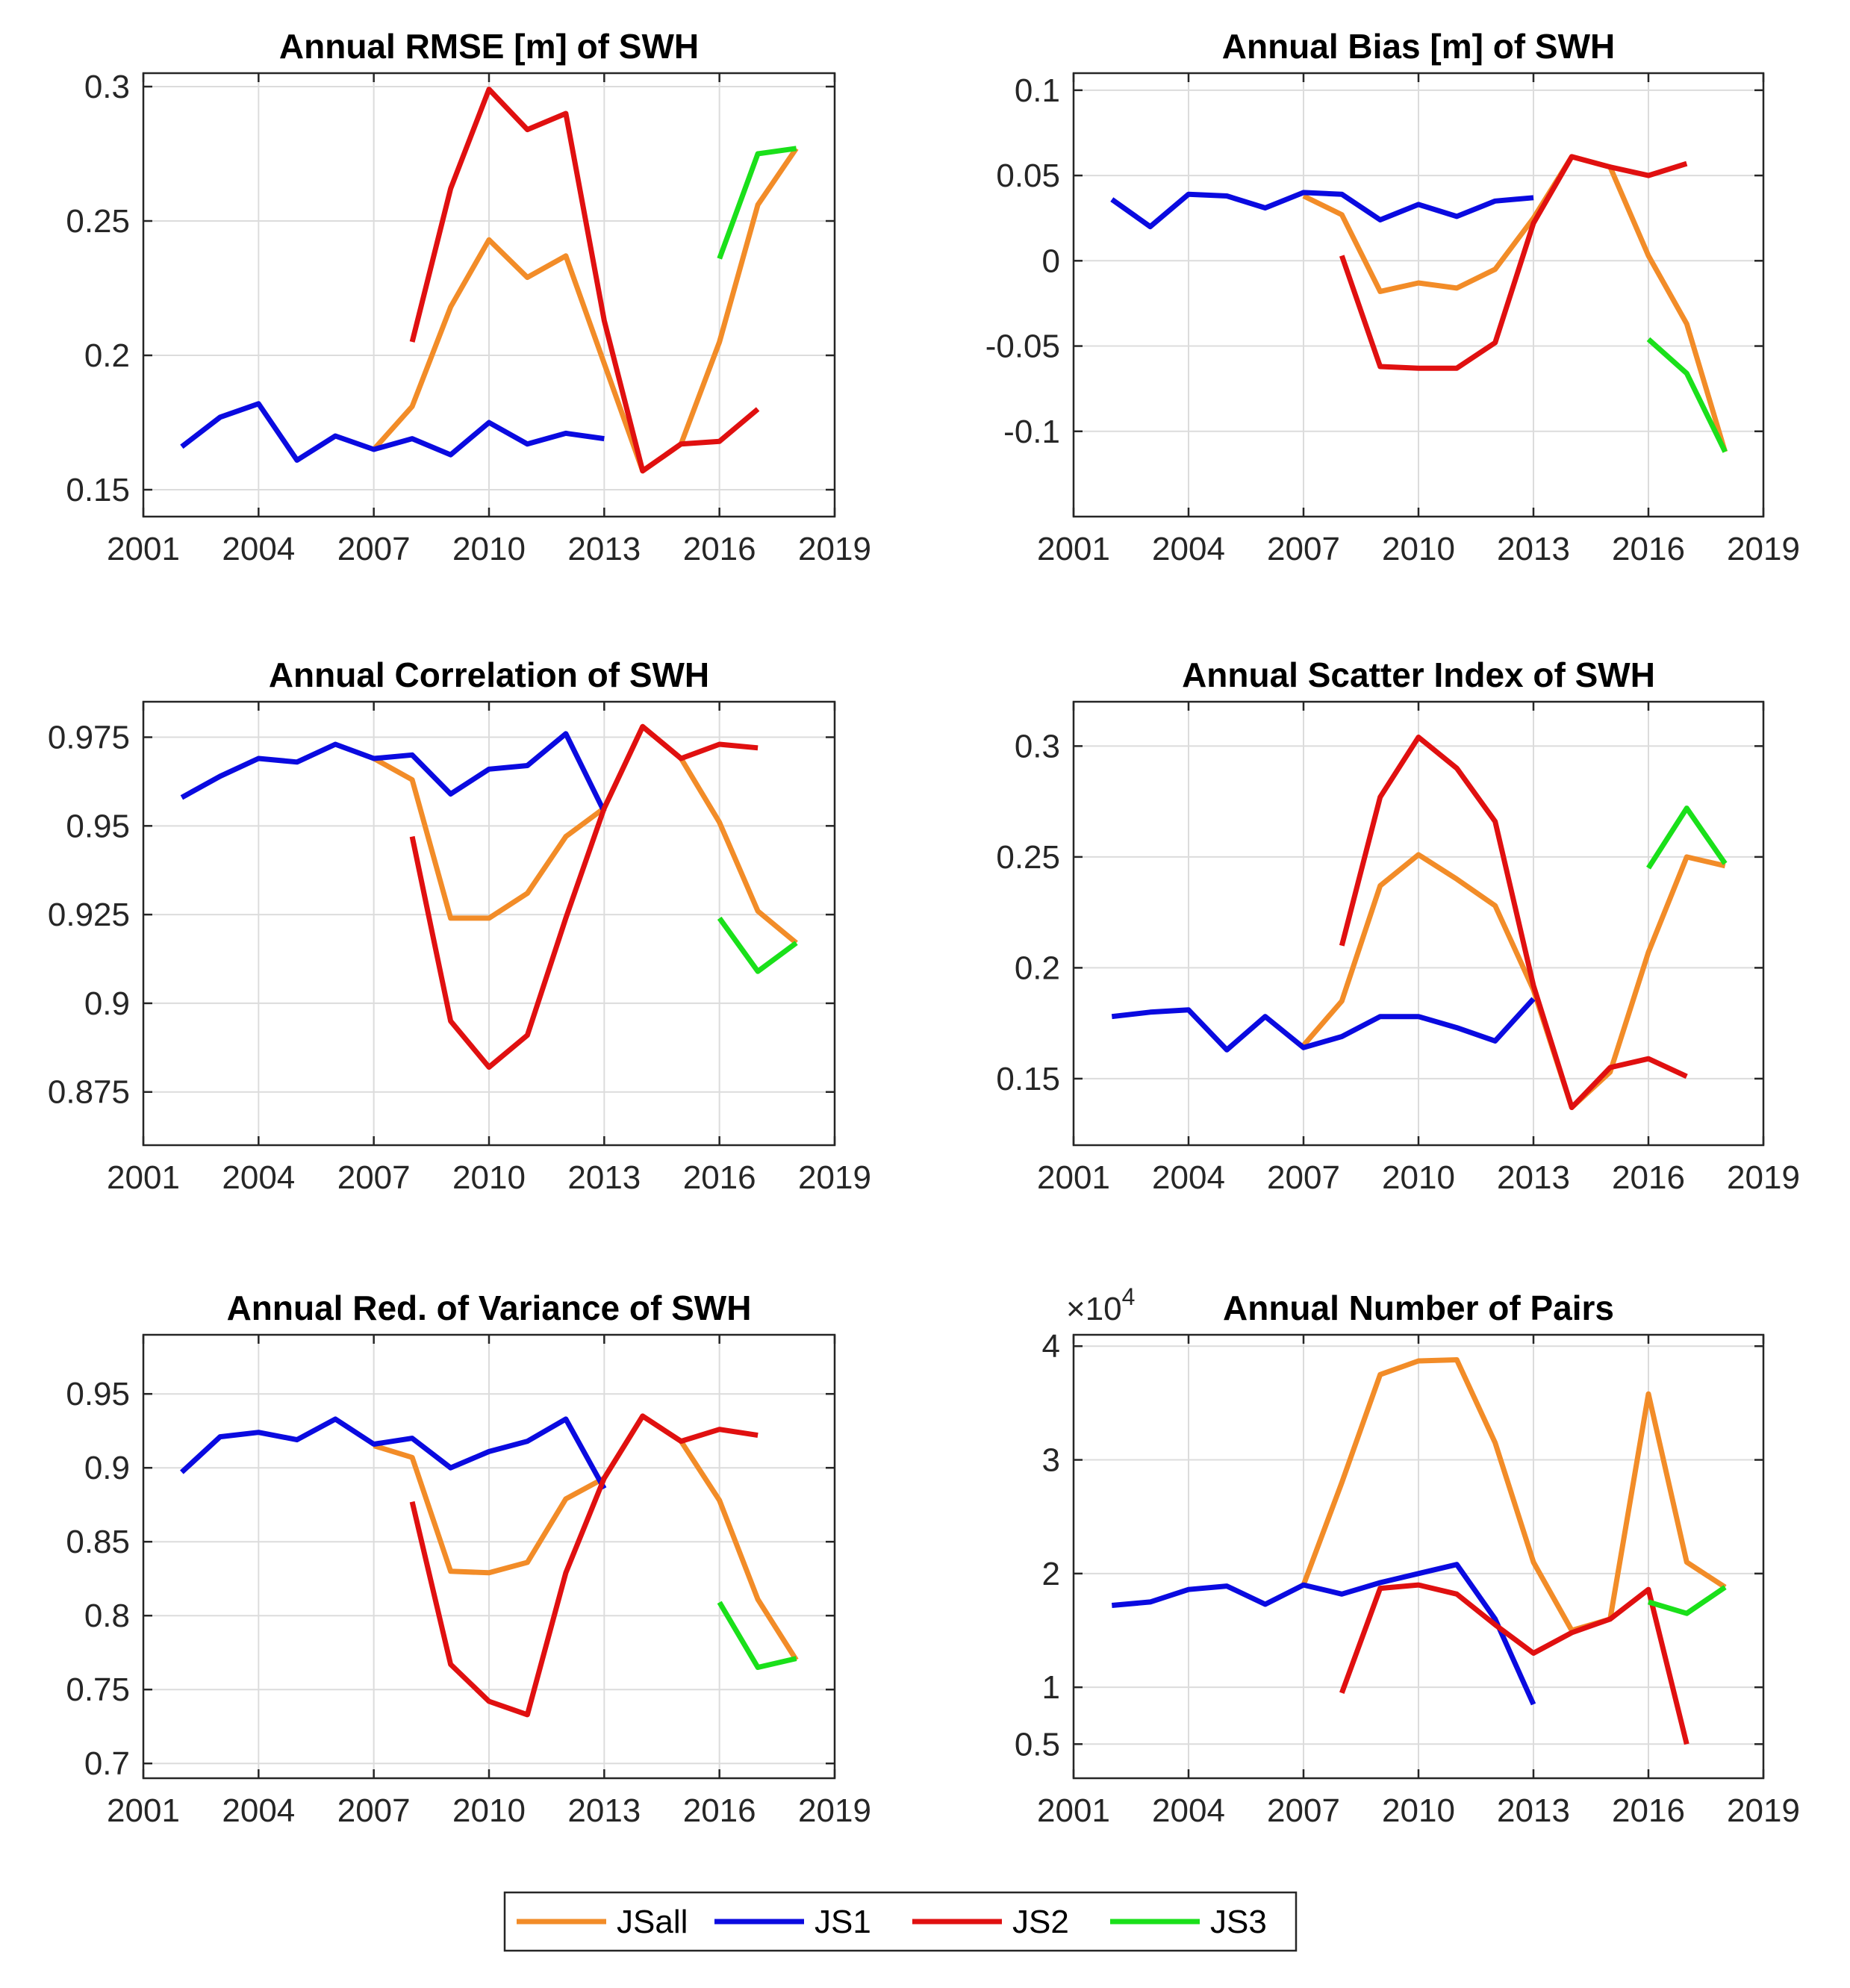 The width and height of the screenshot is (1850, 1988). I want to click on y-axis-multiplier: ×10⁴, so click(1101, 1305).